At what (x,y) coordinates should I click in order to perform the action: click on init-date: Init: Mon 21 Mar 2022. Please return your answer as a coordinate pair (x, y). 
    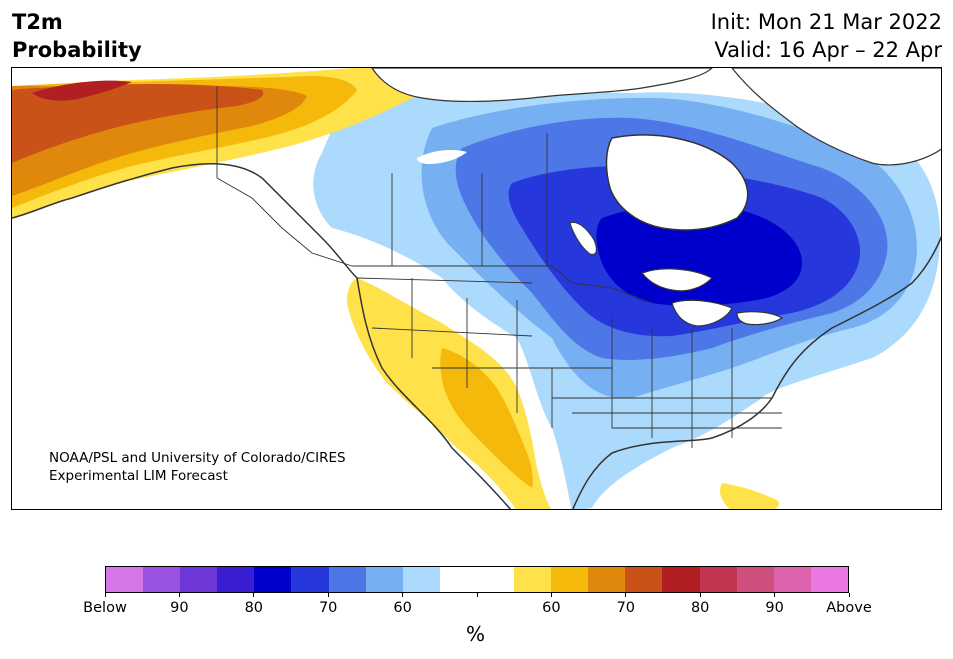
    Looking at the image, I should click on (826, 22).